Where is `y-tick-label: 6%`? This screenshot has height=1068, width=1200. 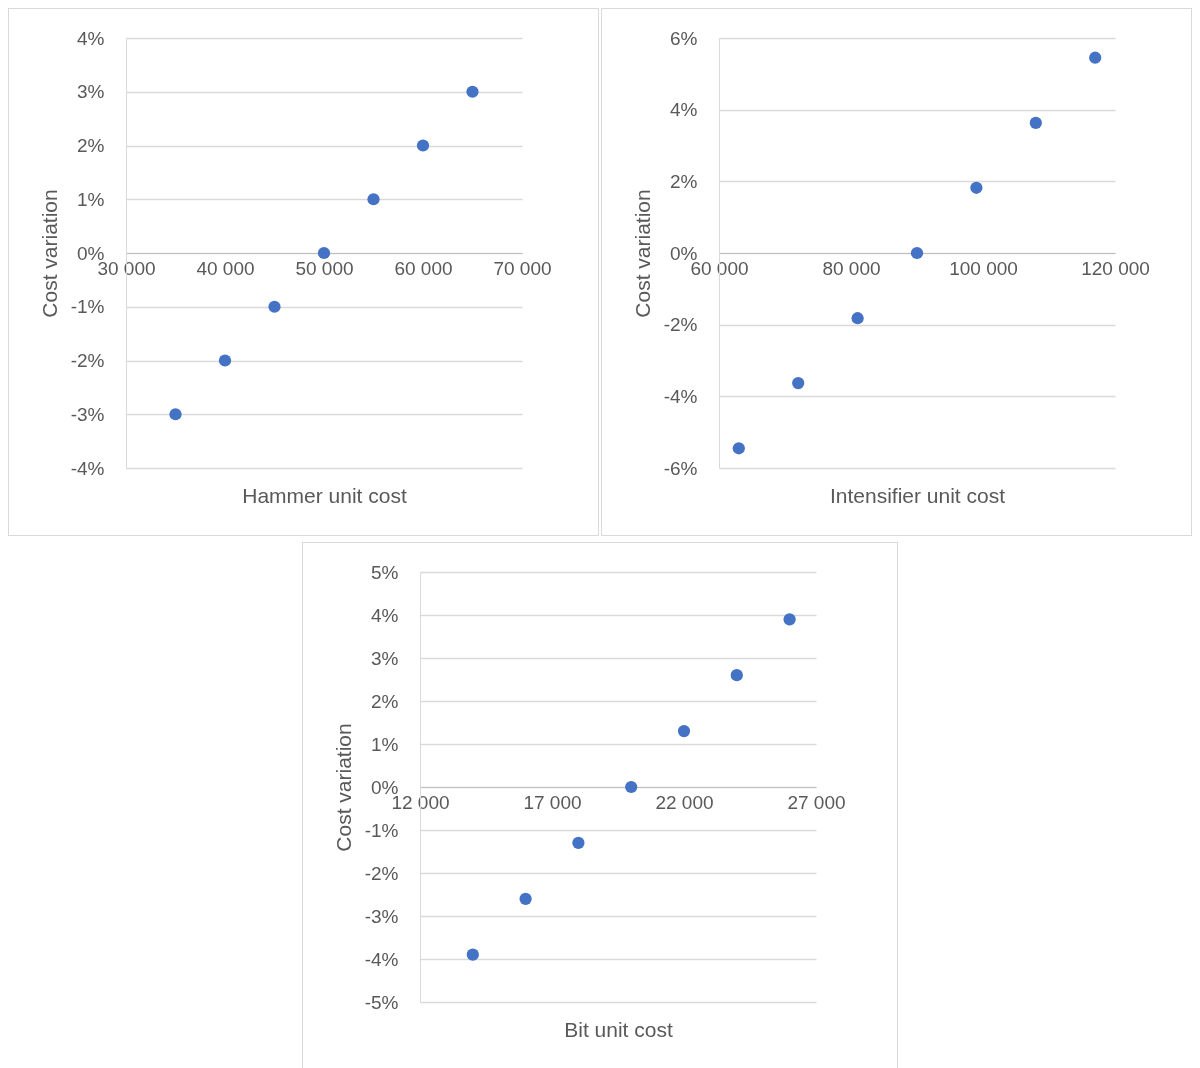 y-tick-label: 6% is located at coordinates (684, 38).